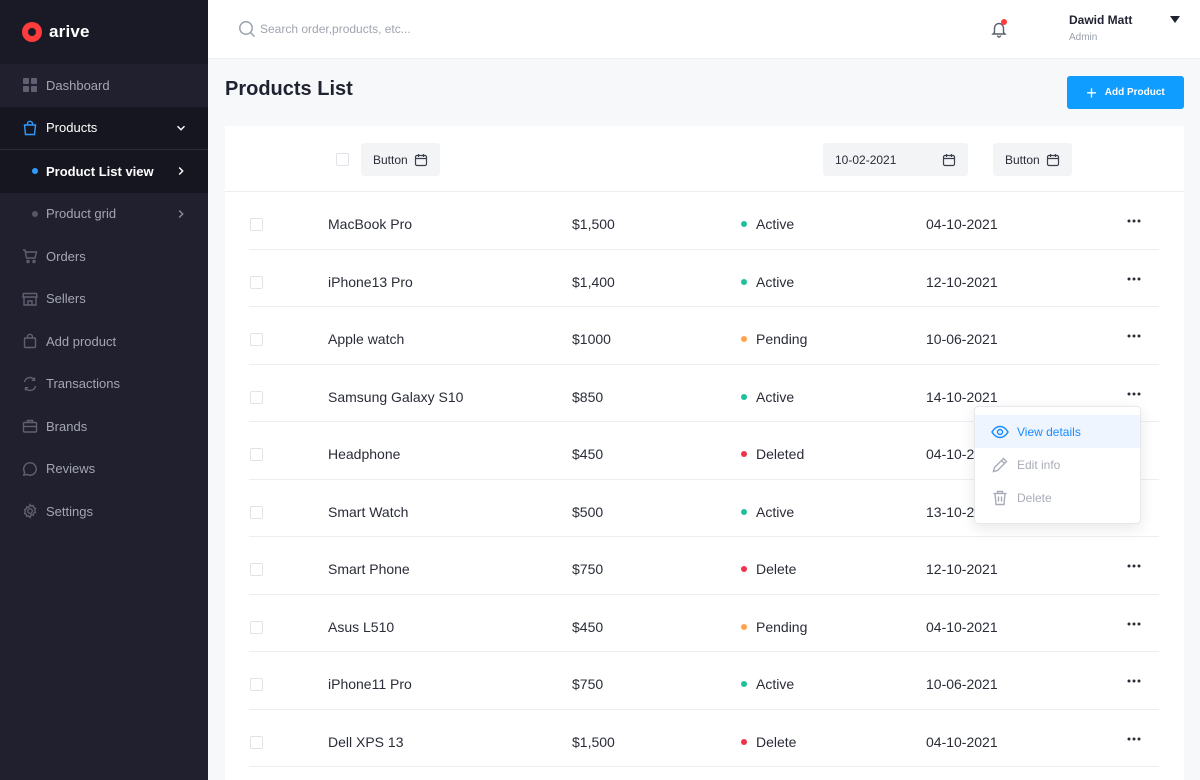 This screenshot has width=1200, height=780. Describe the element at coordinates (1100, 28) in the screenshot. I see `user-menu: Dawid Matt Admin` at that location.